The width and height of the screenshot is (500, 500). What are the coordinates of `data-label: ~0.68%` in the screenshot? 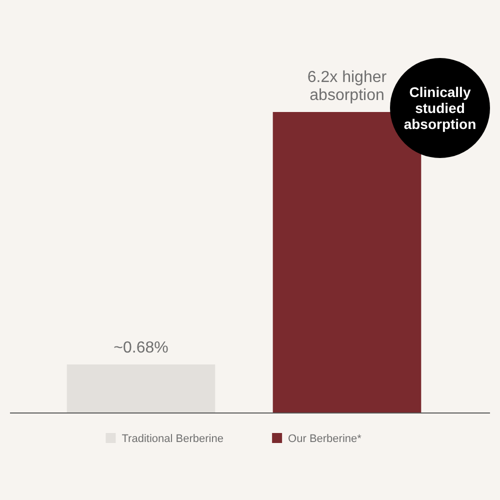 It's located at (141, 347).